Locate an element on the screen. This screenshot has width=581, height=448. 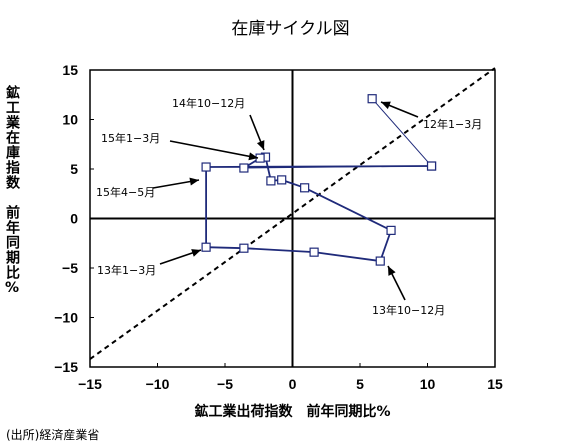
x-tick-label: 5 is located at coordinates (360, 384).